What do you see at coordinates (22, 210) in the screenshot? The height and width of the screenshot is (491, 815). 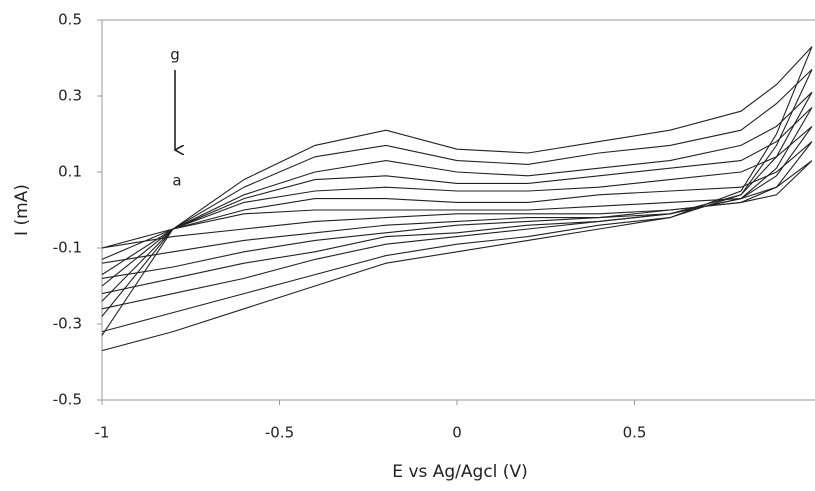 I see `y-axis-label: I (mA)` at bounding box center [22, 210].